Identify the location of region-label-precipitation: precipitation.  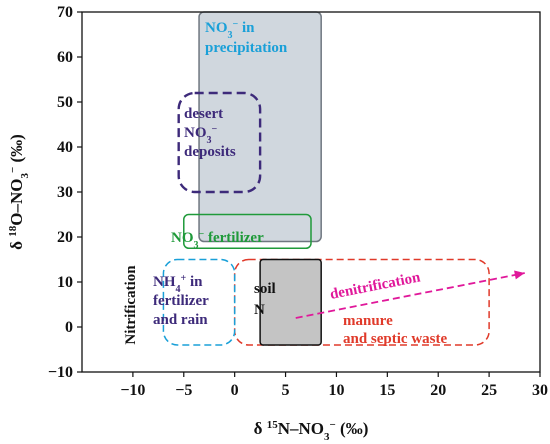
(246, 48).